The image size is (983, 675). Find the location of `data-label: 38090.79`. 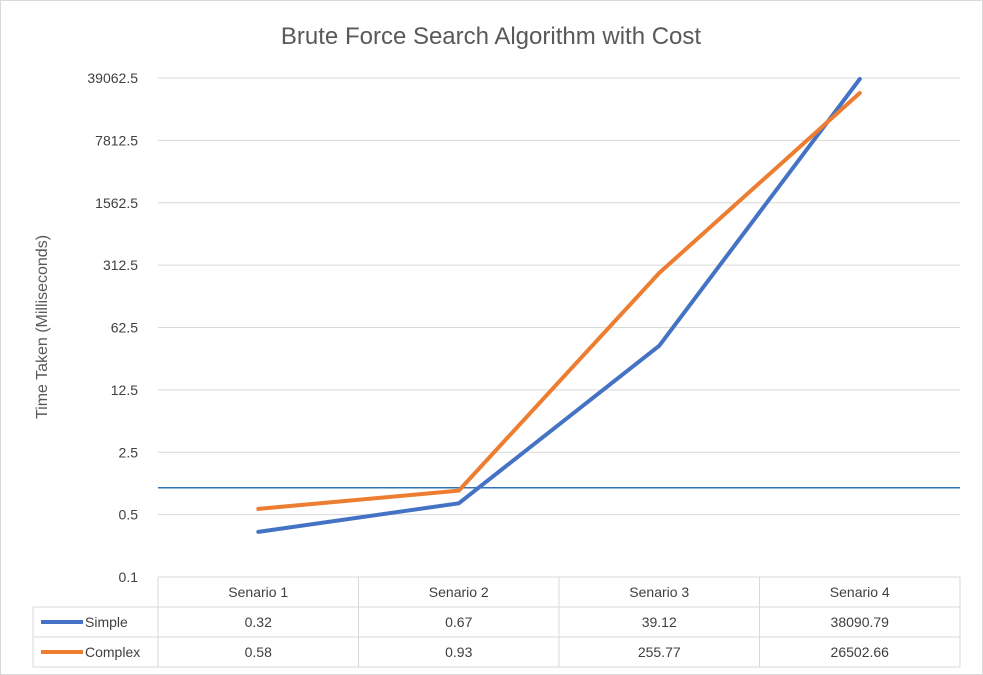

data-label: 38090.79 is located at coordinates (860, 622).